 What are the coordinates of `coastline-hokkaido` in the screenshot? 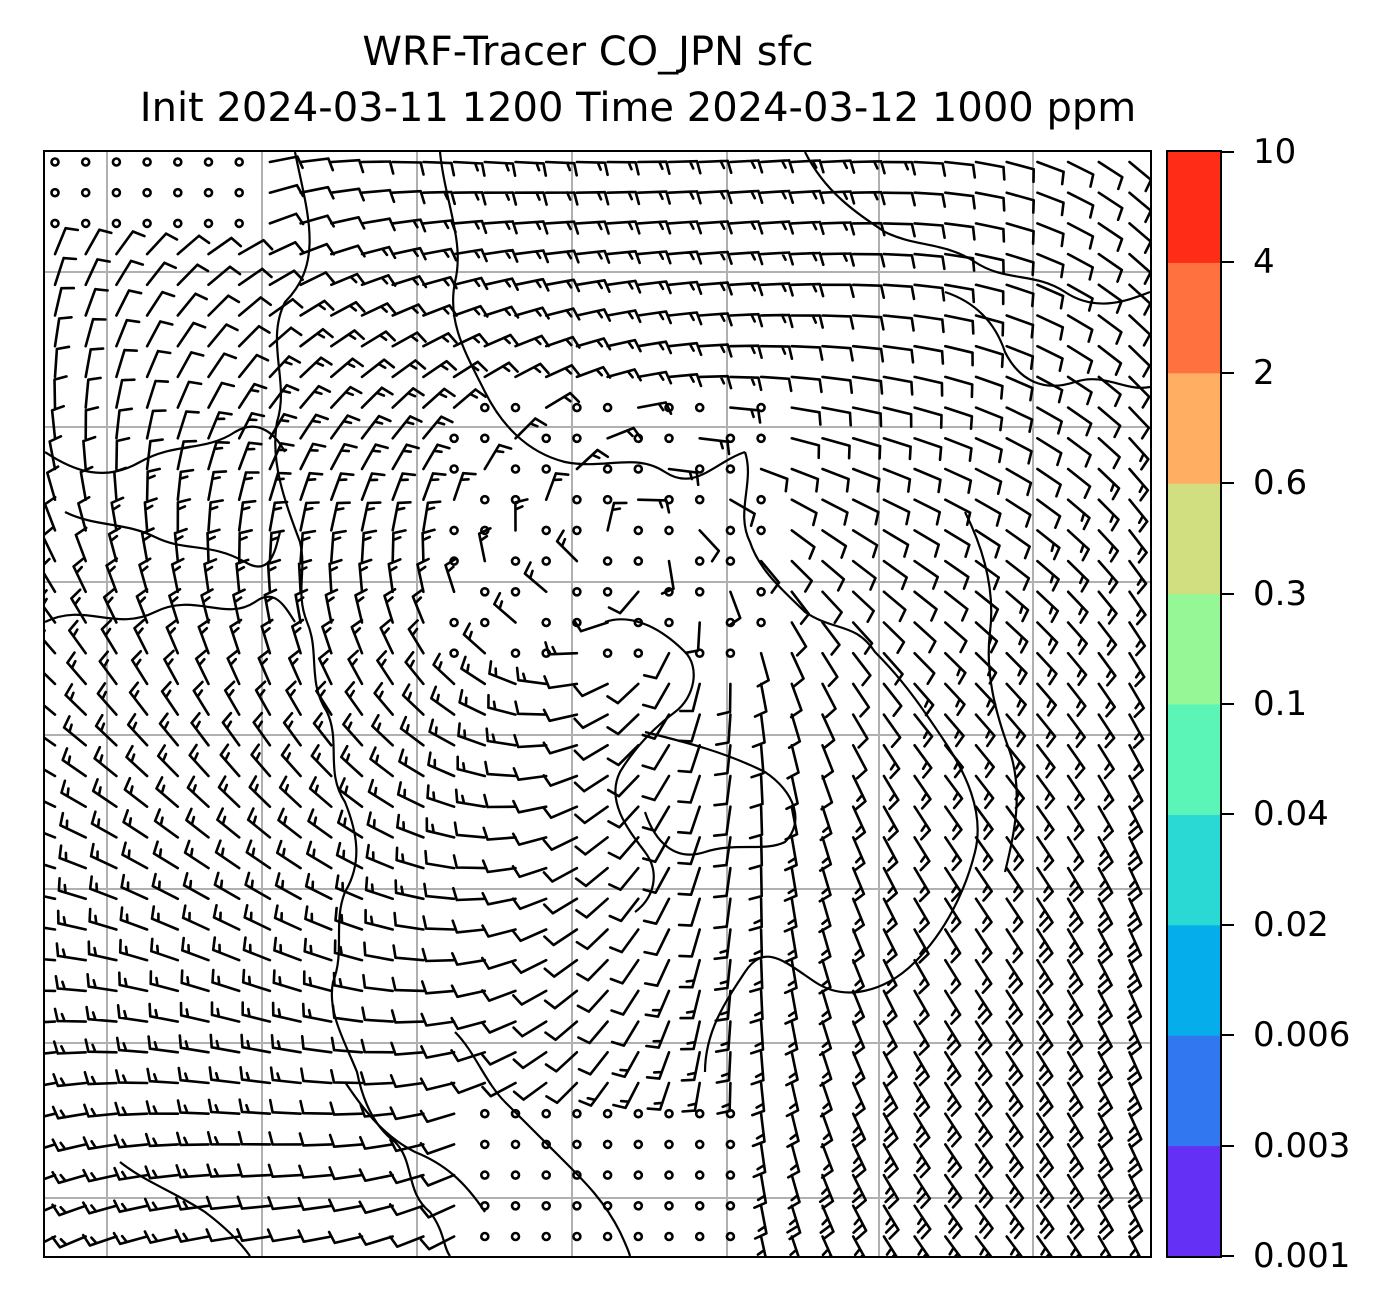 It's located at (977, 228).